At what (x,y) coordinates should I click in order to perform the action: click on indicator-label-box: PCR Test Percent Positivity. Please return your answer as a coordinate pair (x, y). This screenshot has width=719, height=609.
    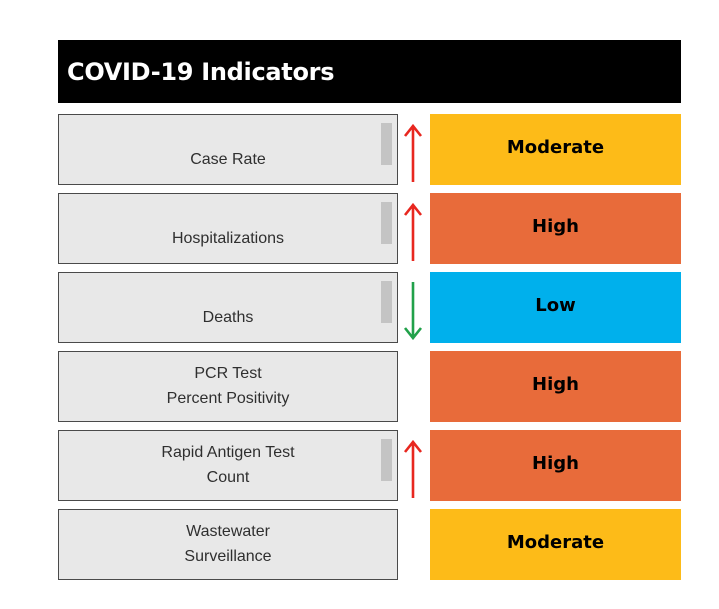
    Looking at the image, I should click on (228, 386).